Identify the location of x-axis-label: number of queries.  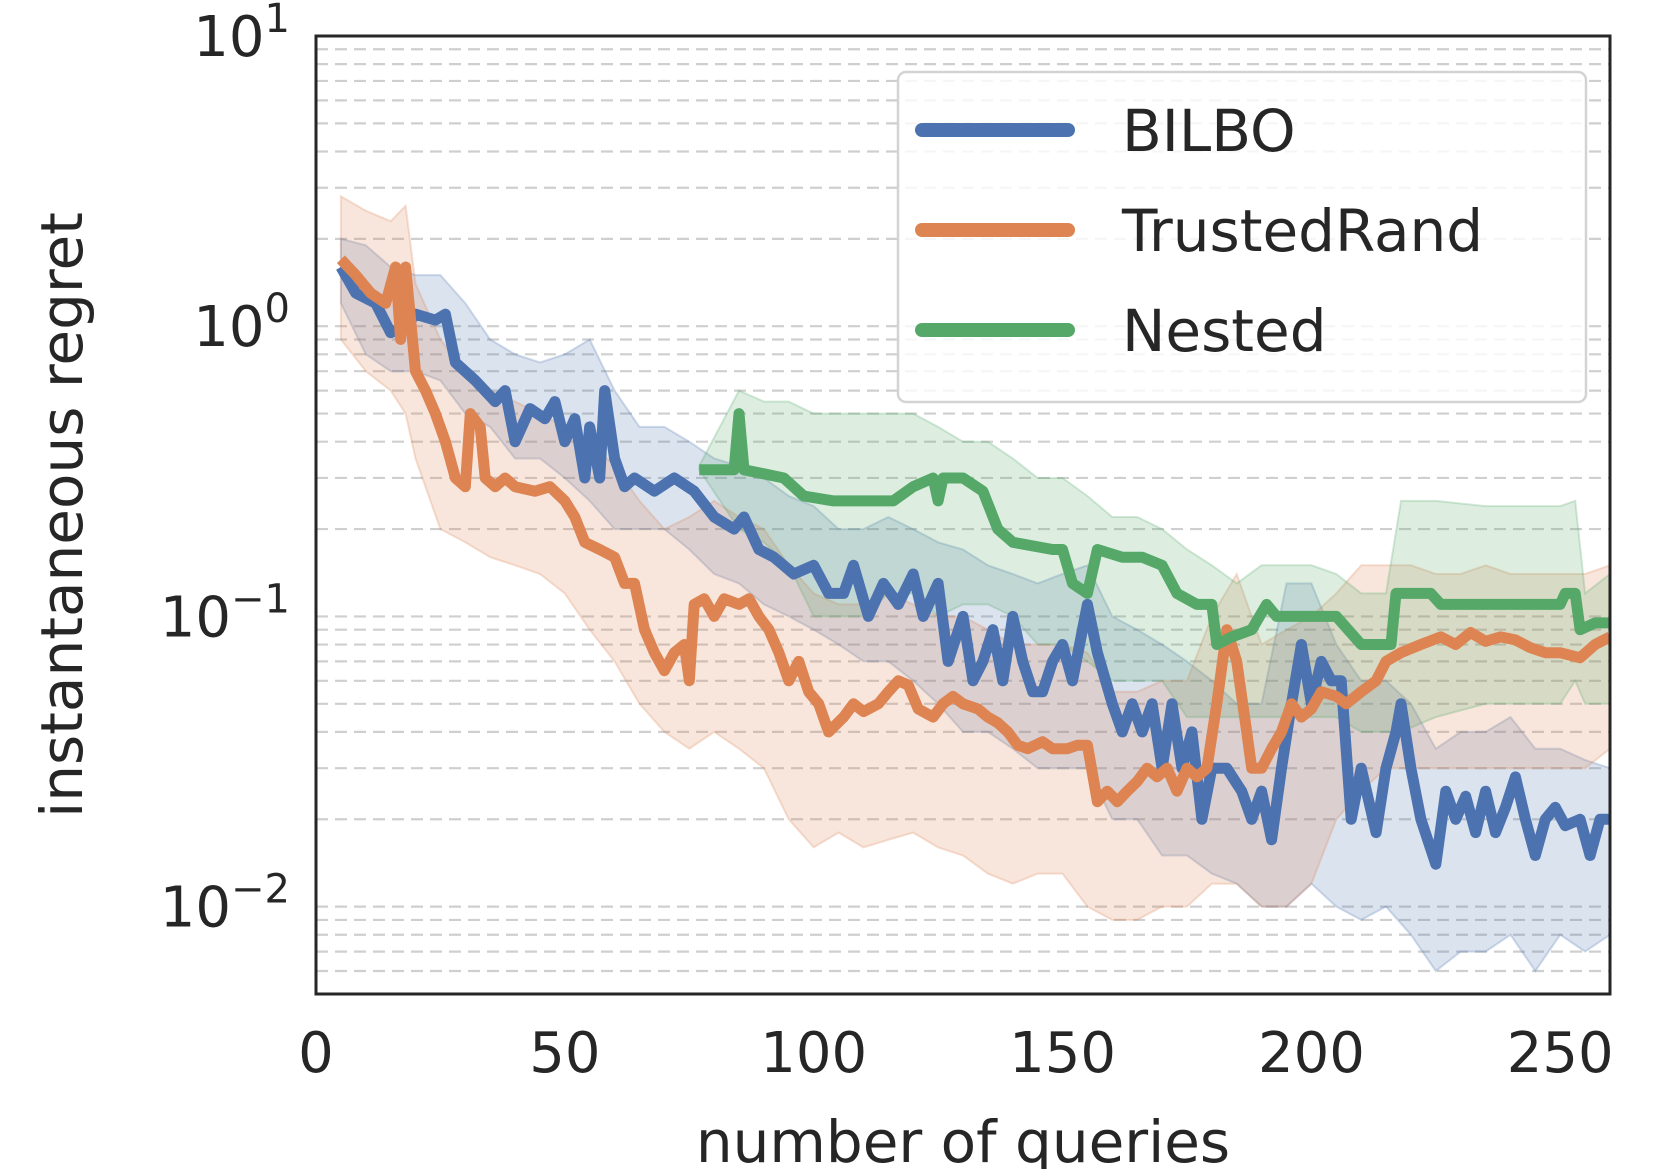
(963, 1138).